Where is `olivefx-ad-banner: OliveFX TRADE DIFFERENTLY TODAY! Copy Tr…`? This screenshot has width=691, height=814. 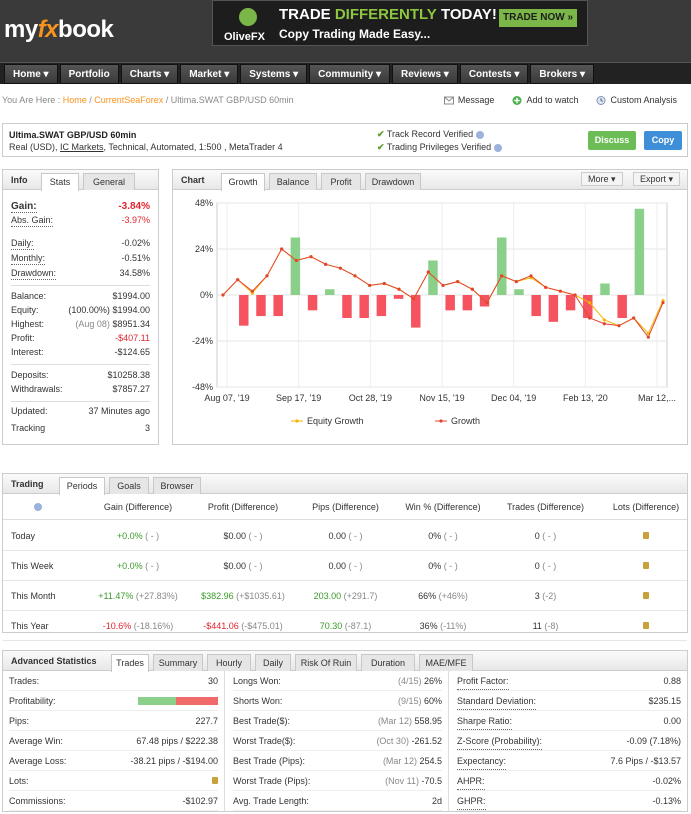
olivefx-ad-banner: OliveFX TRADE DIFFERENTLY TODAY! Copy Tr… is located at coordinates (400, 23).